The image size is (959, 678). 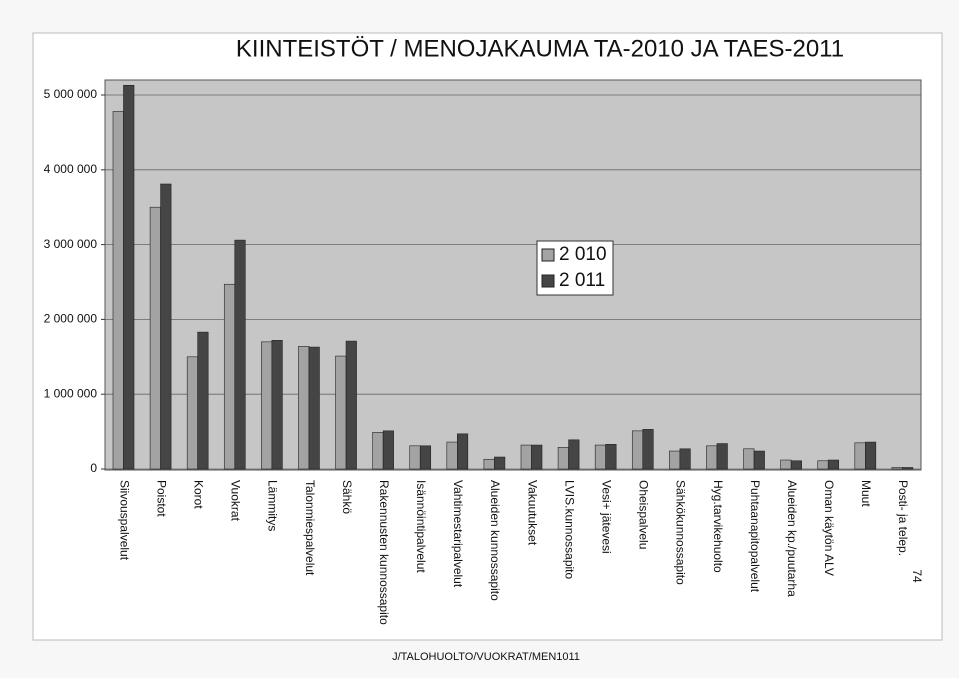 I want to click on x-tick-label: Vesi+ jätevesi, so click(x=607, y=517).